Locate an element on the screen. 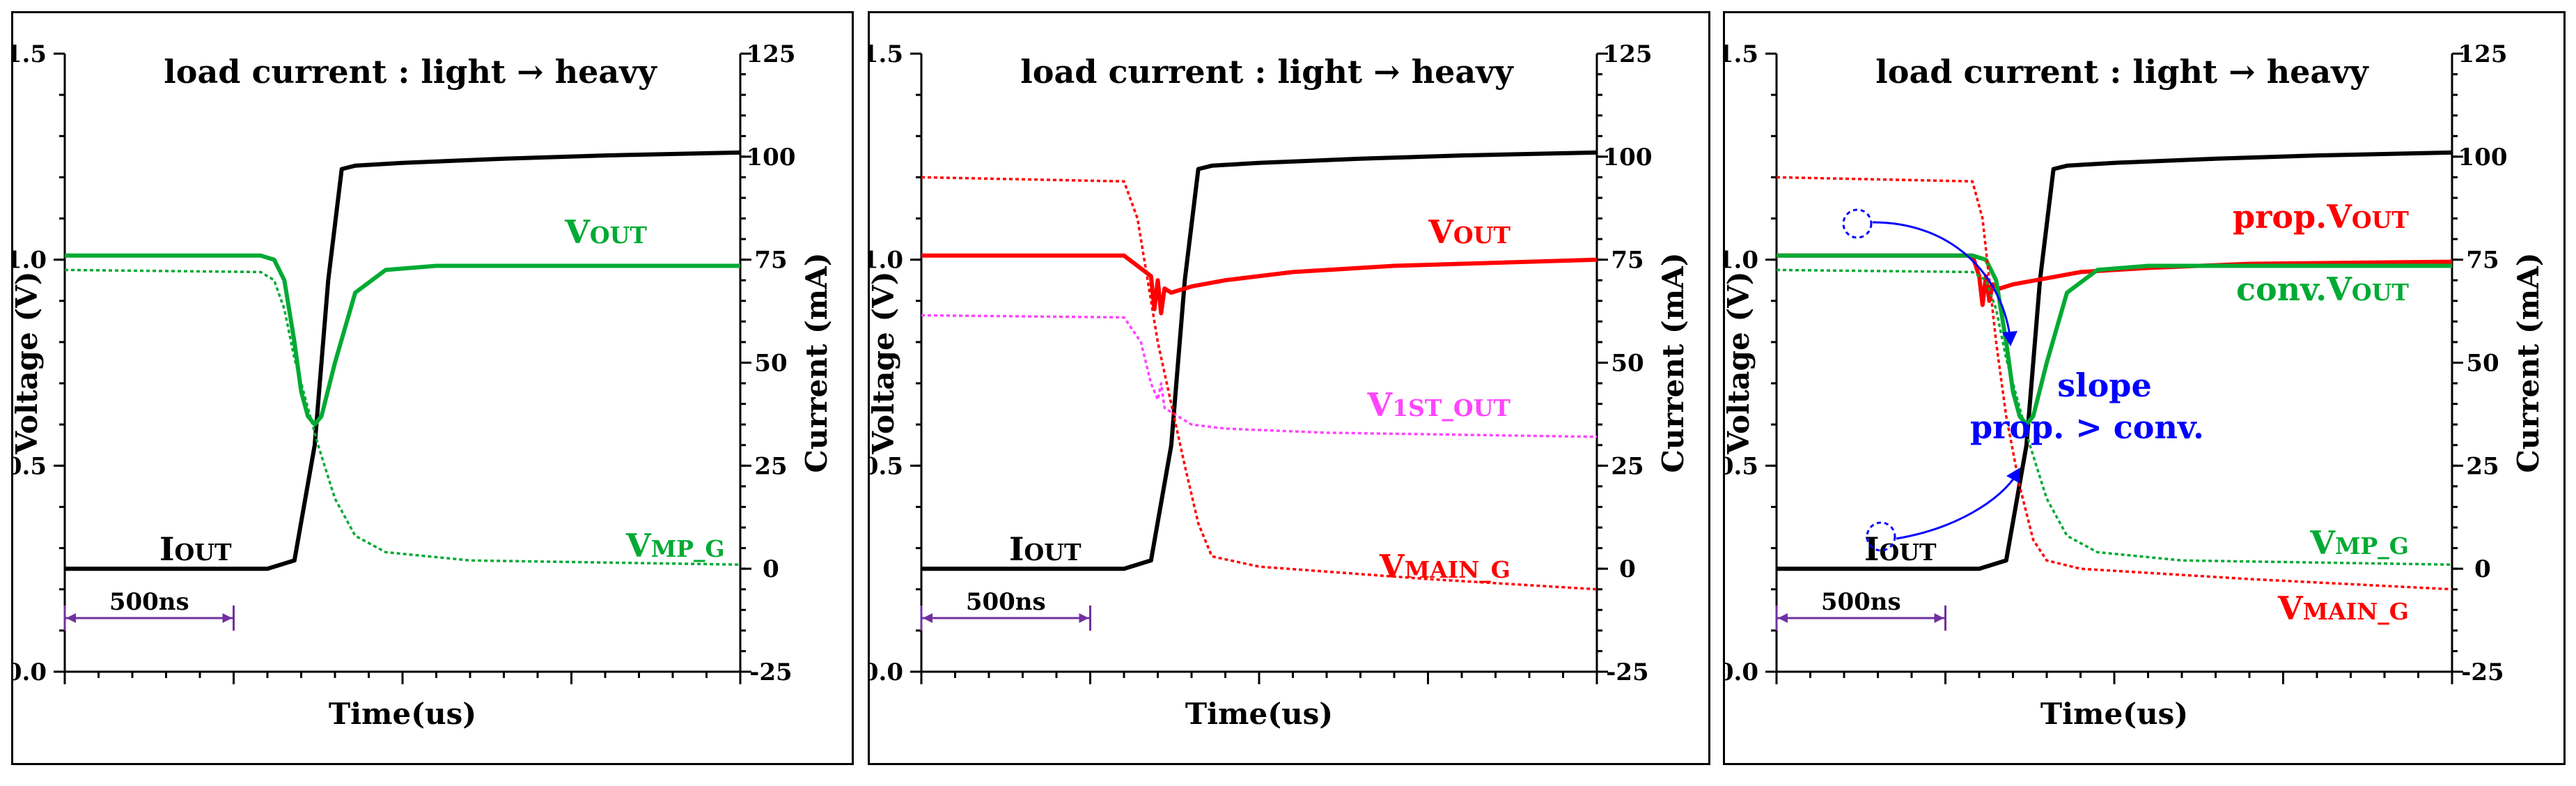 The image size is (2576, 786). series-line-v1st_out is located at coordinates (1259, 376).